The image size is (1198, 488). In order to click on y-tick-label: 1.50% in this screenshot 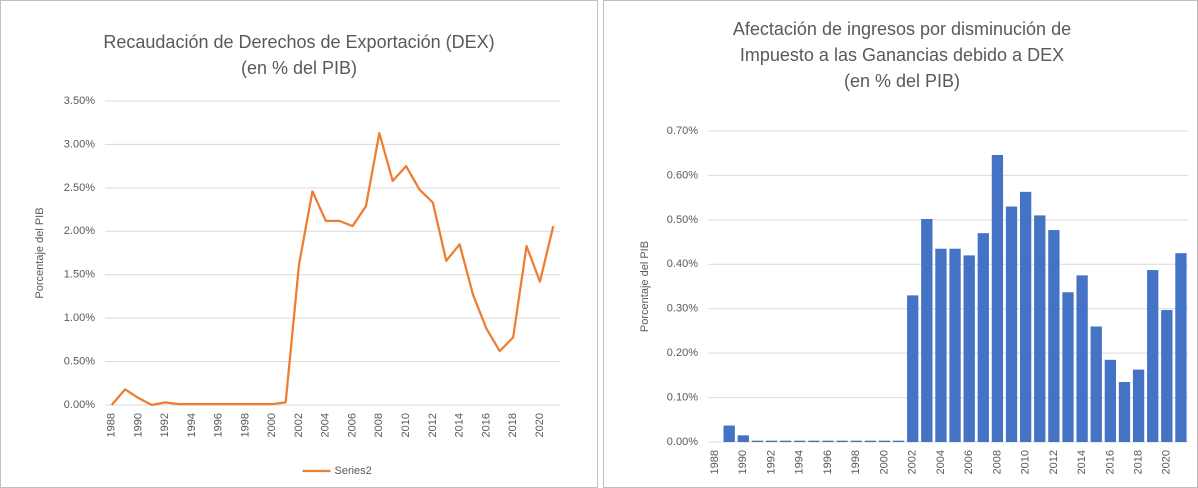, I will do `click(79, 275)`.